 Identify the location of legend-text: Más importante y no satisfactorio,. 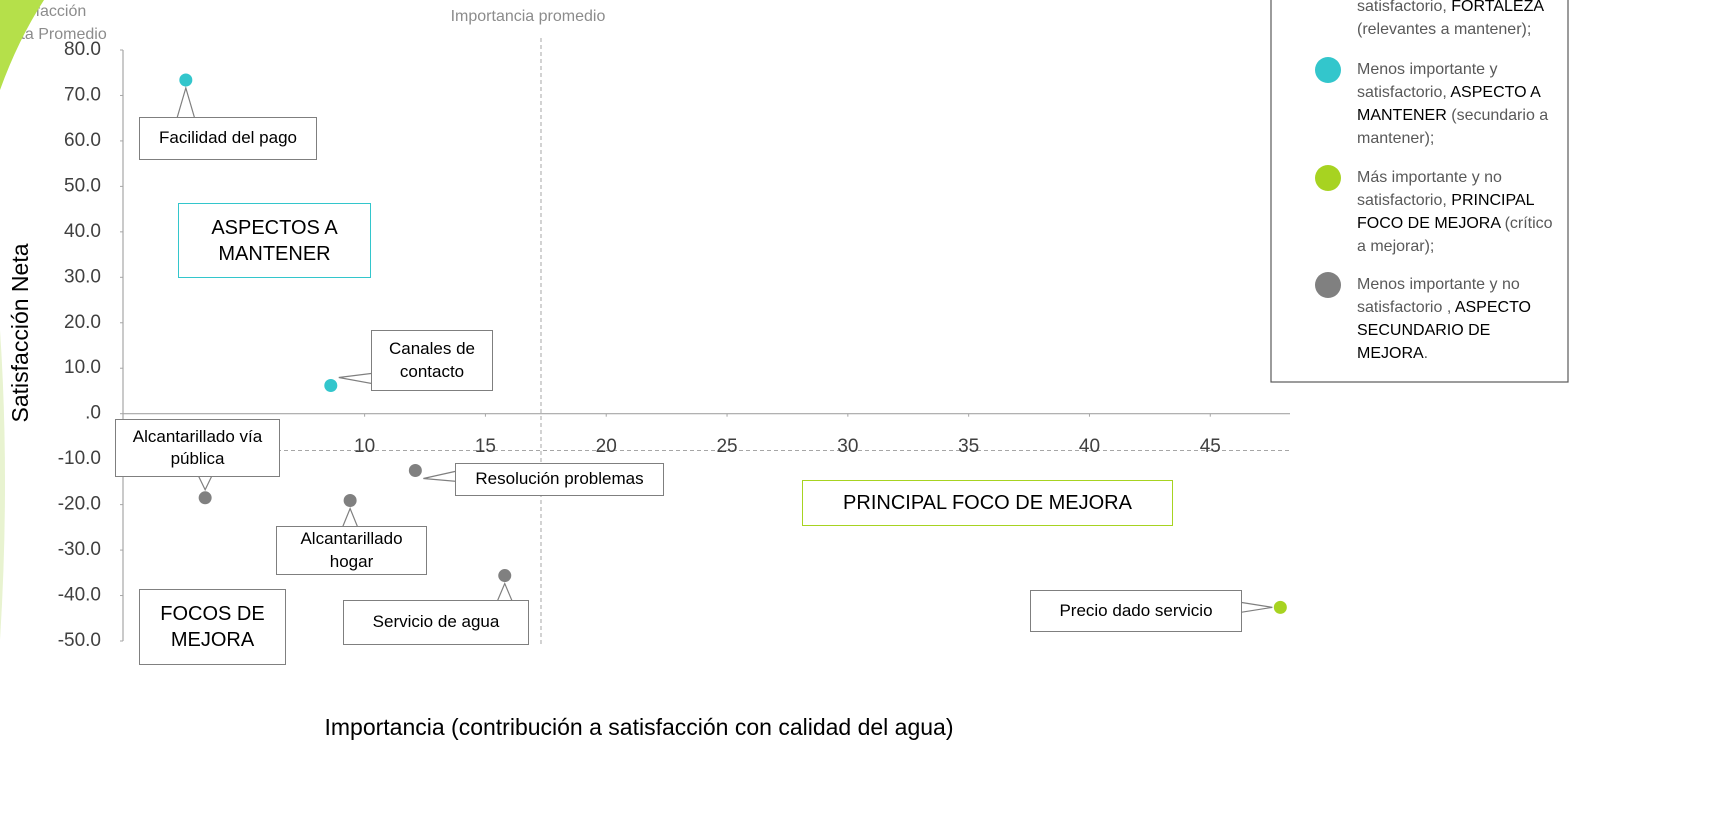
(1429, 189).